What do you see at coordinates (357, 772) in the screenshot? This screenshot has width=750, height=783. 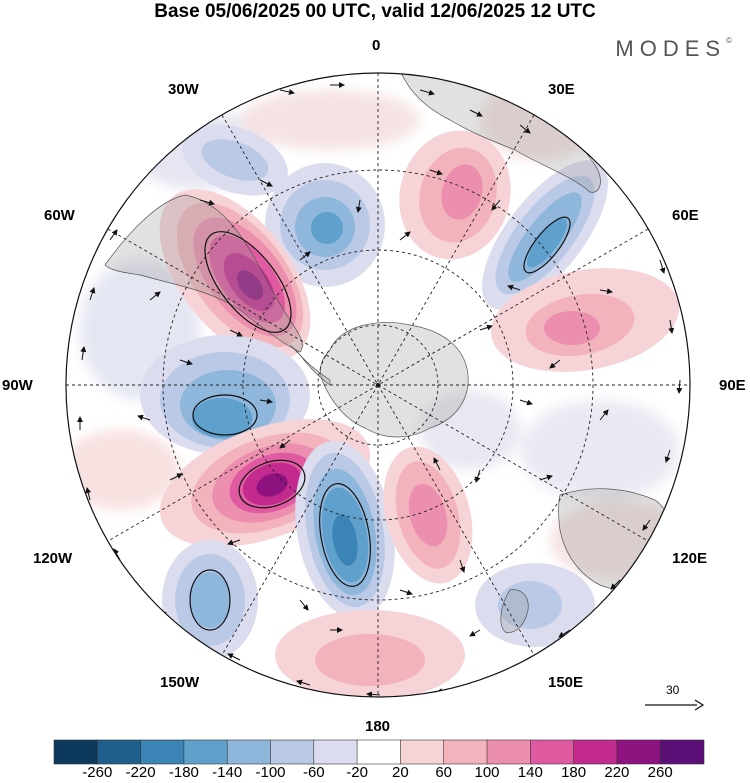 I see `colorbar-tick-label: -20` at bounding box center [357, 772].